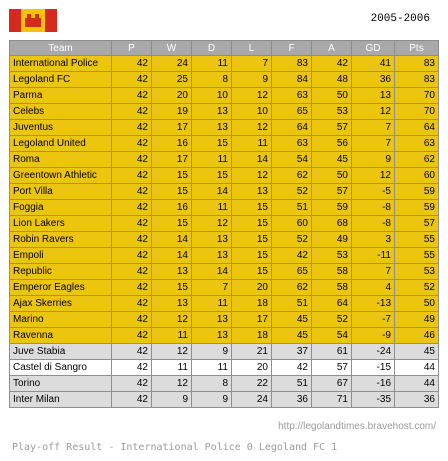 This screenshot has height=461, width=448. Describe the element at coordinates (416, 143) in the screenshot. I see `cell-points: 63` at that location.